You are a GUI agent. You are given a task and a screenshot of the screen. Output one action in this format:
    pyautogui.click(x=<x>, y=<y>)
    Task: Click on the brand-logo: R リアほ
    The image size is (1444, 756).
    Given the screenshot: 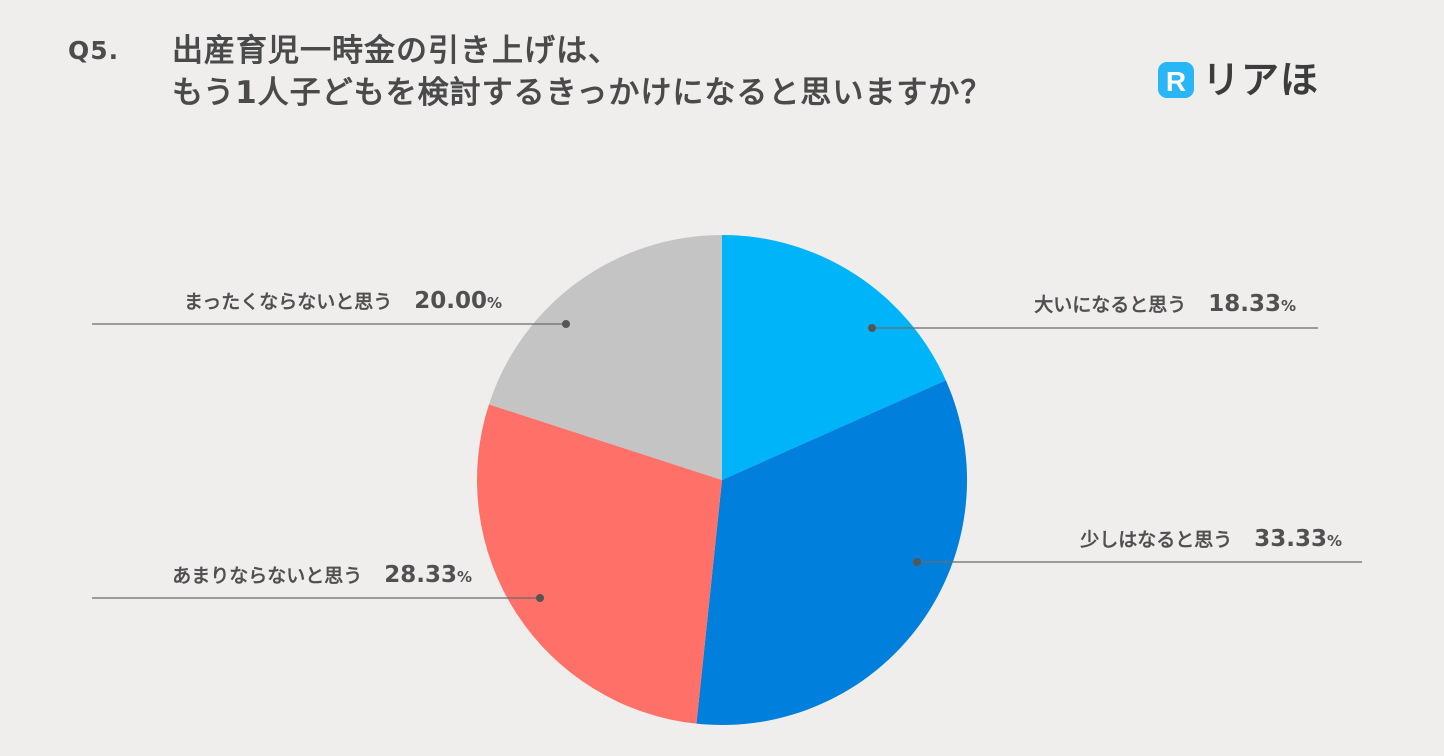 What is the action you would take?
    pyautogui.click(x=1237, y=80)
    